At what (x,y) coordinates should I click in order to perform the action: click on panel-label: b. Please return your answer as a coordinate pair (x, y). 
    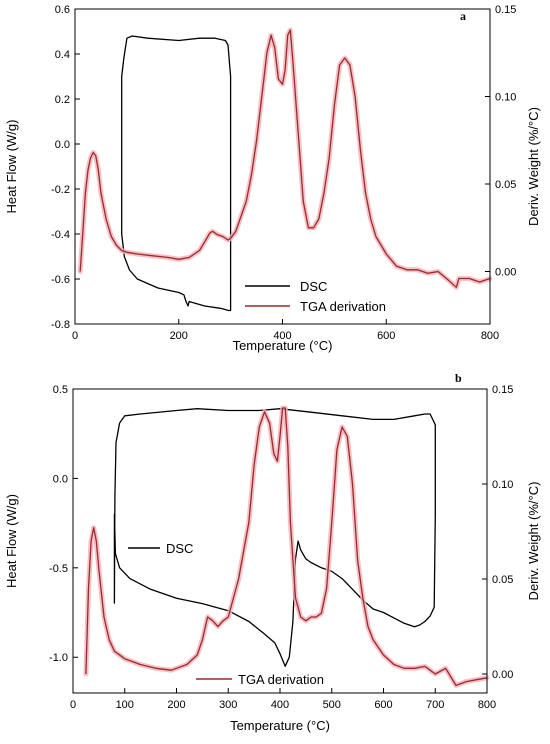
    Looking at the image, I should click on (458, 378).